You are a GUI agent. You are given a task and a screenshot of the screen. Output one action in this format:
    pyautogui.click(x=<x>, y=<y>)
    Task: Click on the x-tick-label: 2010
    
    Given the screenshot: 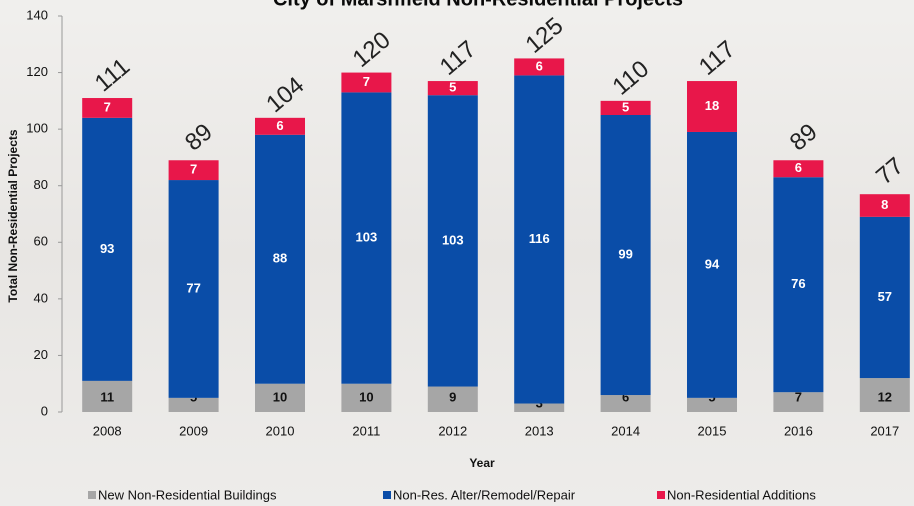 What is the action you would take?
    pyautogui.click(x=280, y=430)
    